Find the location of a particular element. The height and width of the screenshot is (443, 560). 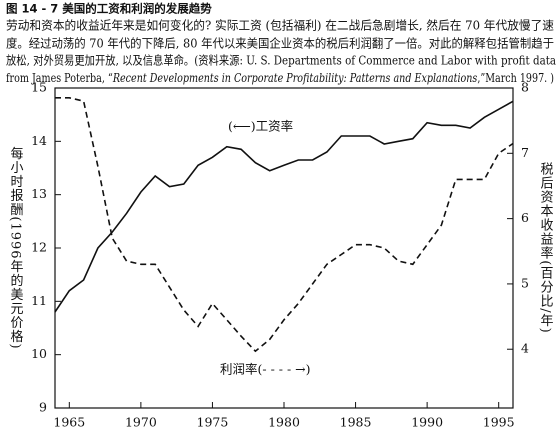

y-axis-label: 每小时报酬(1996年的美元价格) is located at coordinates (16, 248).